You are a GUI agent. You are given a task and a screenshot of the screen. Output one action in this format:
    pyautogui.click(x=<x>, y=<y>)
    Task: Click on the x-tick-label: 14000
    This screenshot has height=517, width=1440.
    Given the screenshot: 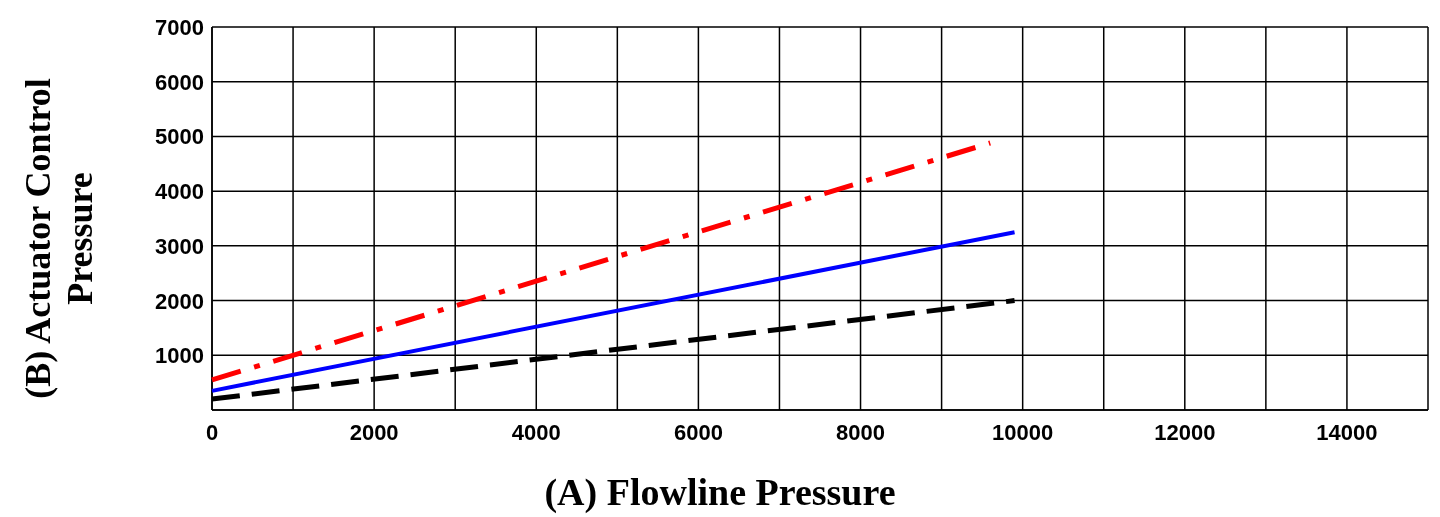 What is the action you would take?
    pyautogui.click(x=1347, y=432)
    